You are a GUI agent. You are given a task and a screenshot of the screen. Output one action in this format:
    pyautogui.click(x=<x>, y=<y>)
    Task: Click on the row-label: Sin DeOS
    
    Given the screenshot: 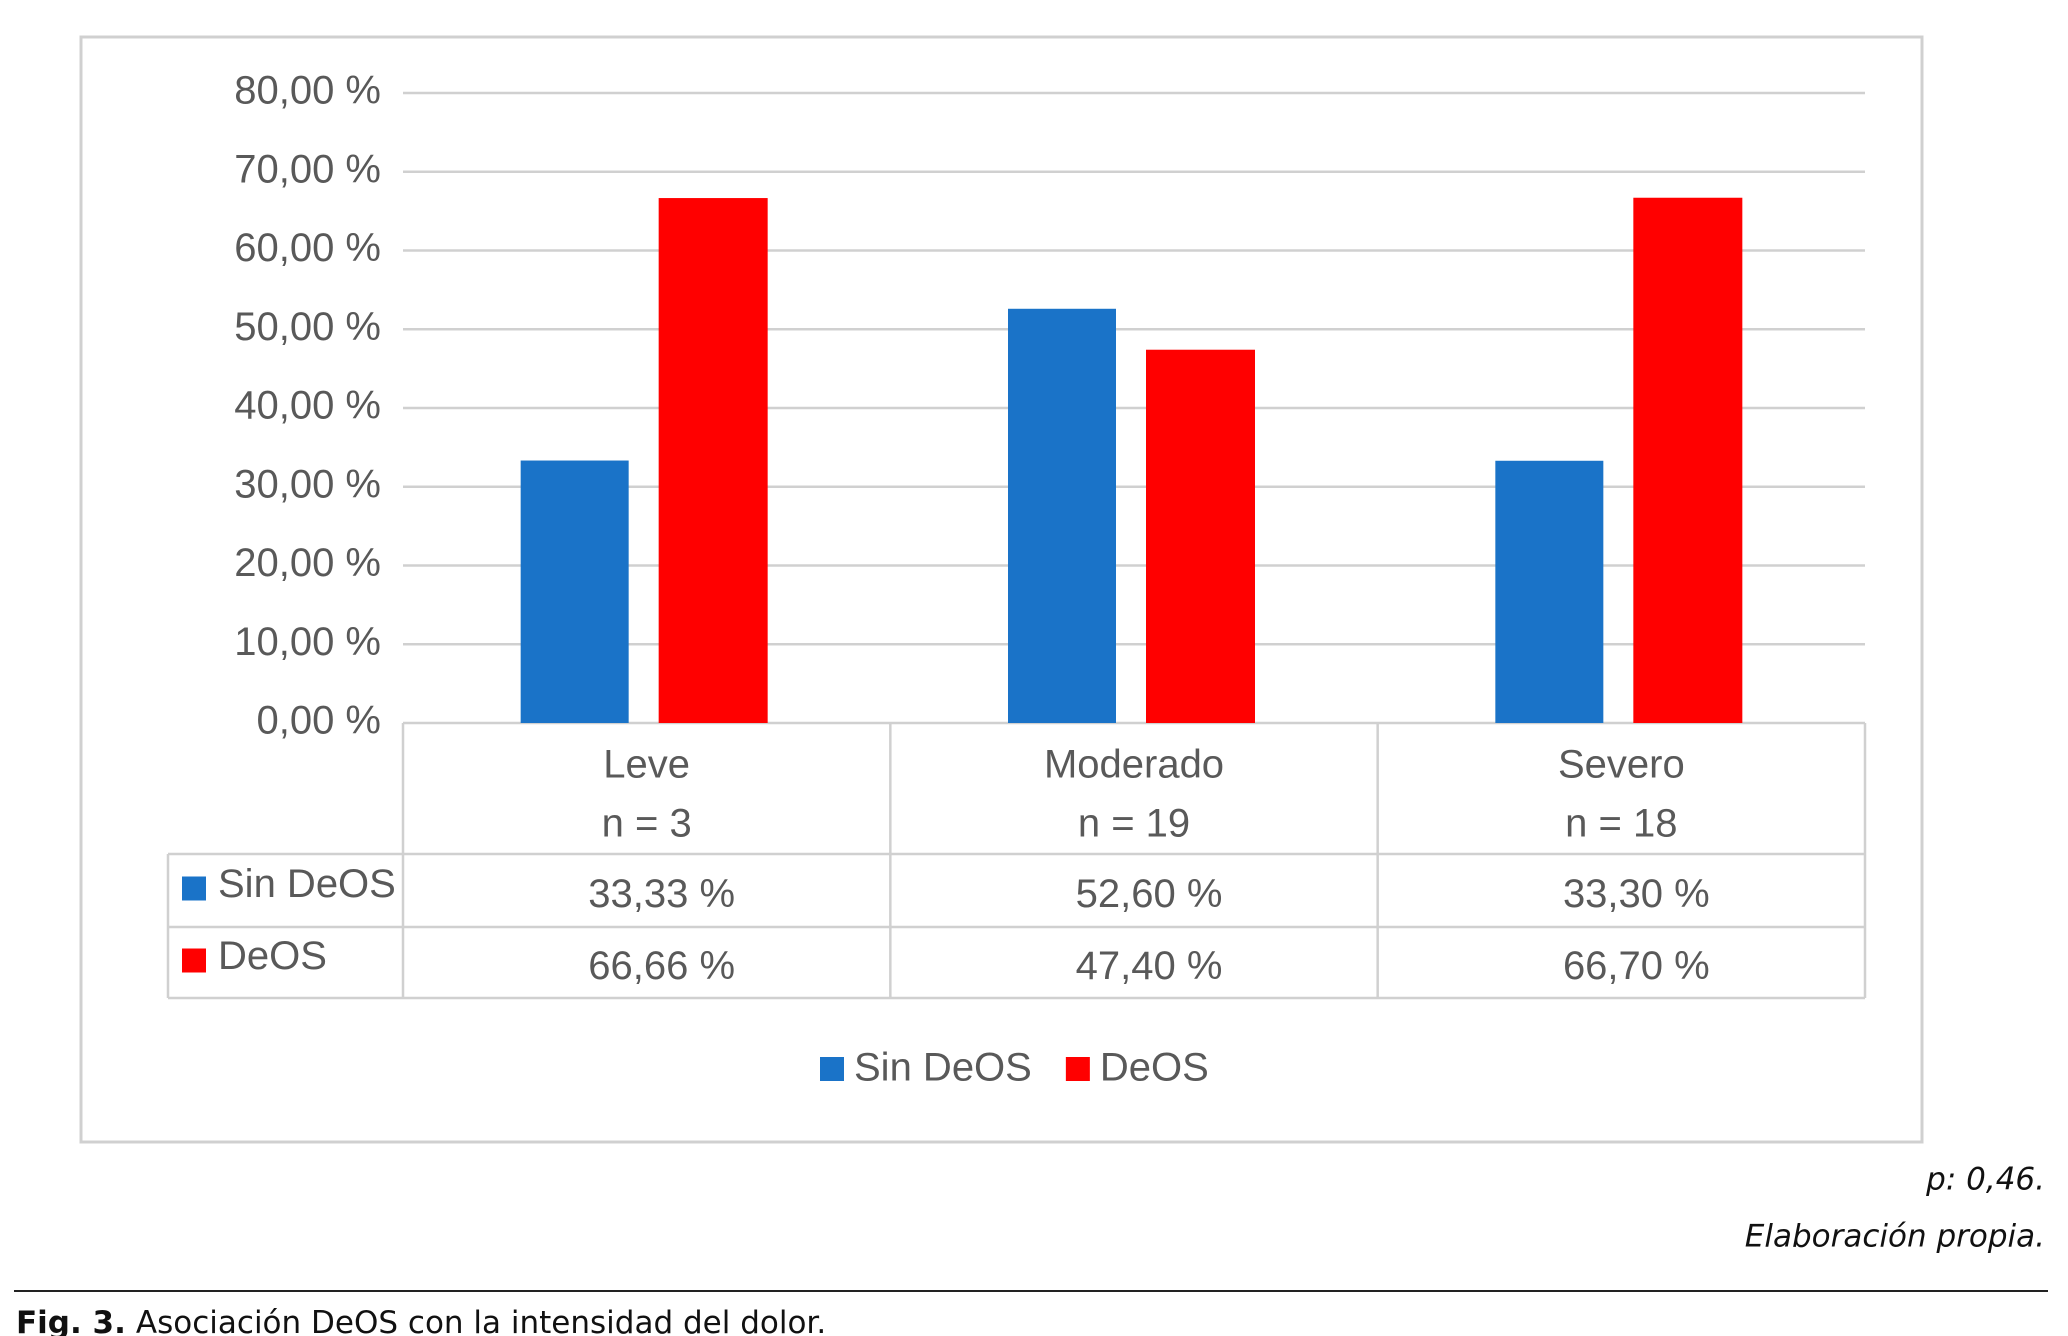 What is the action you would take?
    pyautogui.click(x=307, y=884)
    